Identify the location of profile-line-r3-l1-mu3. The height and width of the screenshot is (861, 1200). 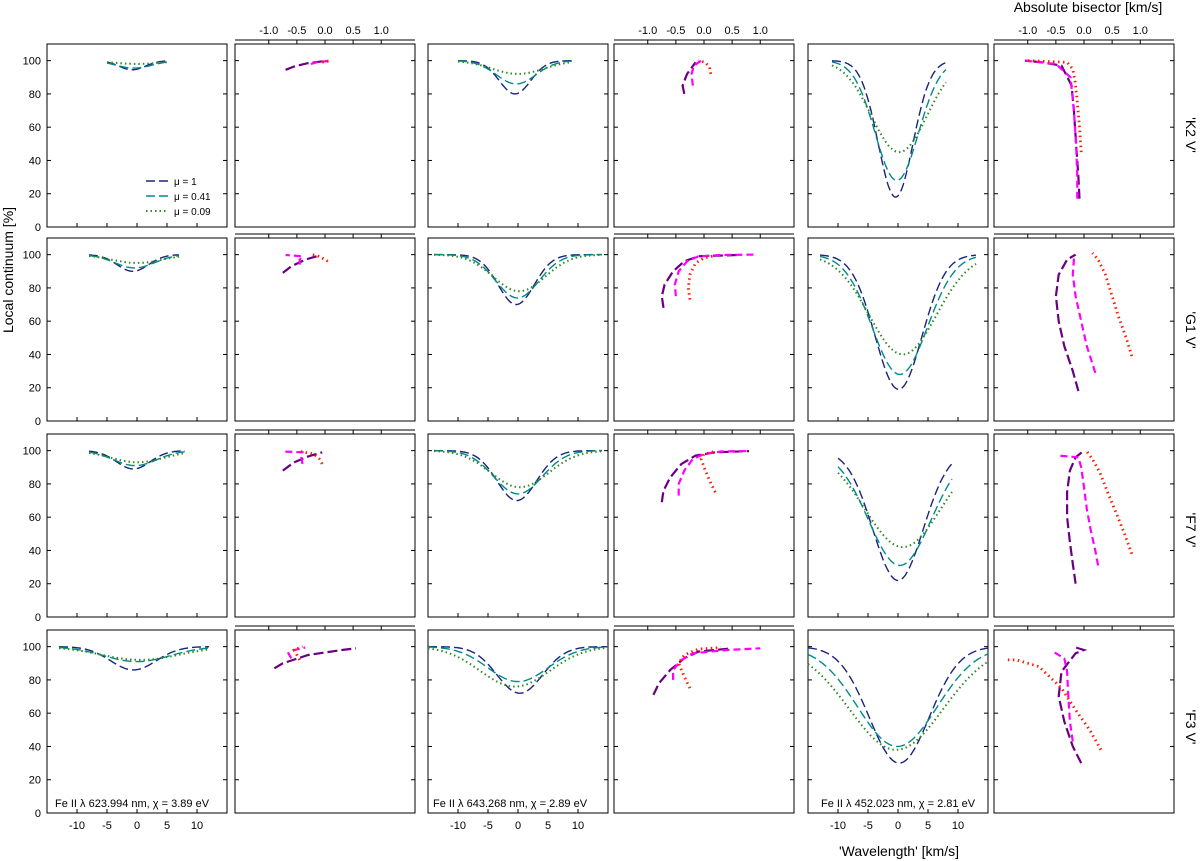
(137, 457).